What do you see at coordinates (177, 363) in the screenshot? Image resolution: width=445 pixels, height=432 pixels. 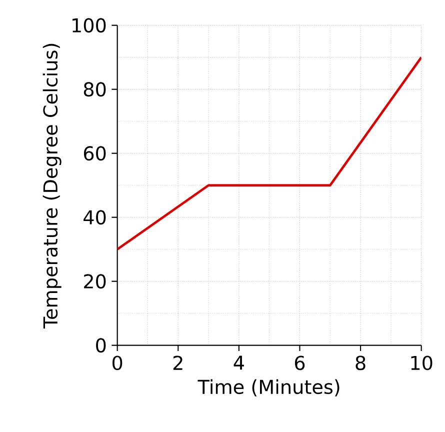 I see `x-tick-label: 2` at bounding box center [177, 363].